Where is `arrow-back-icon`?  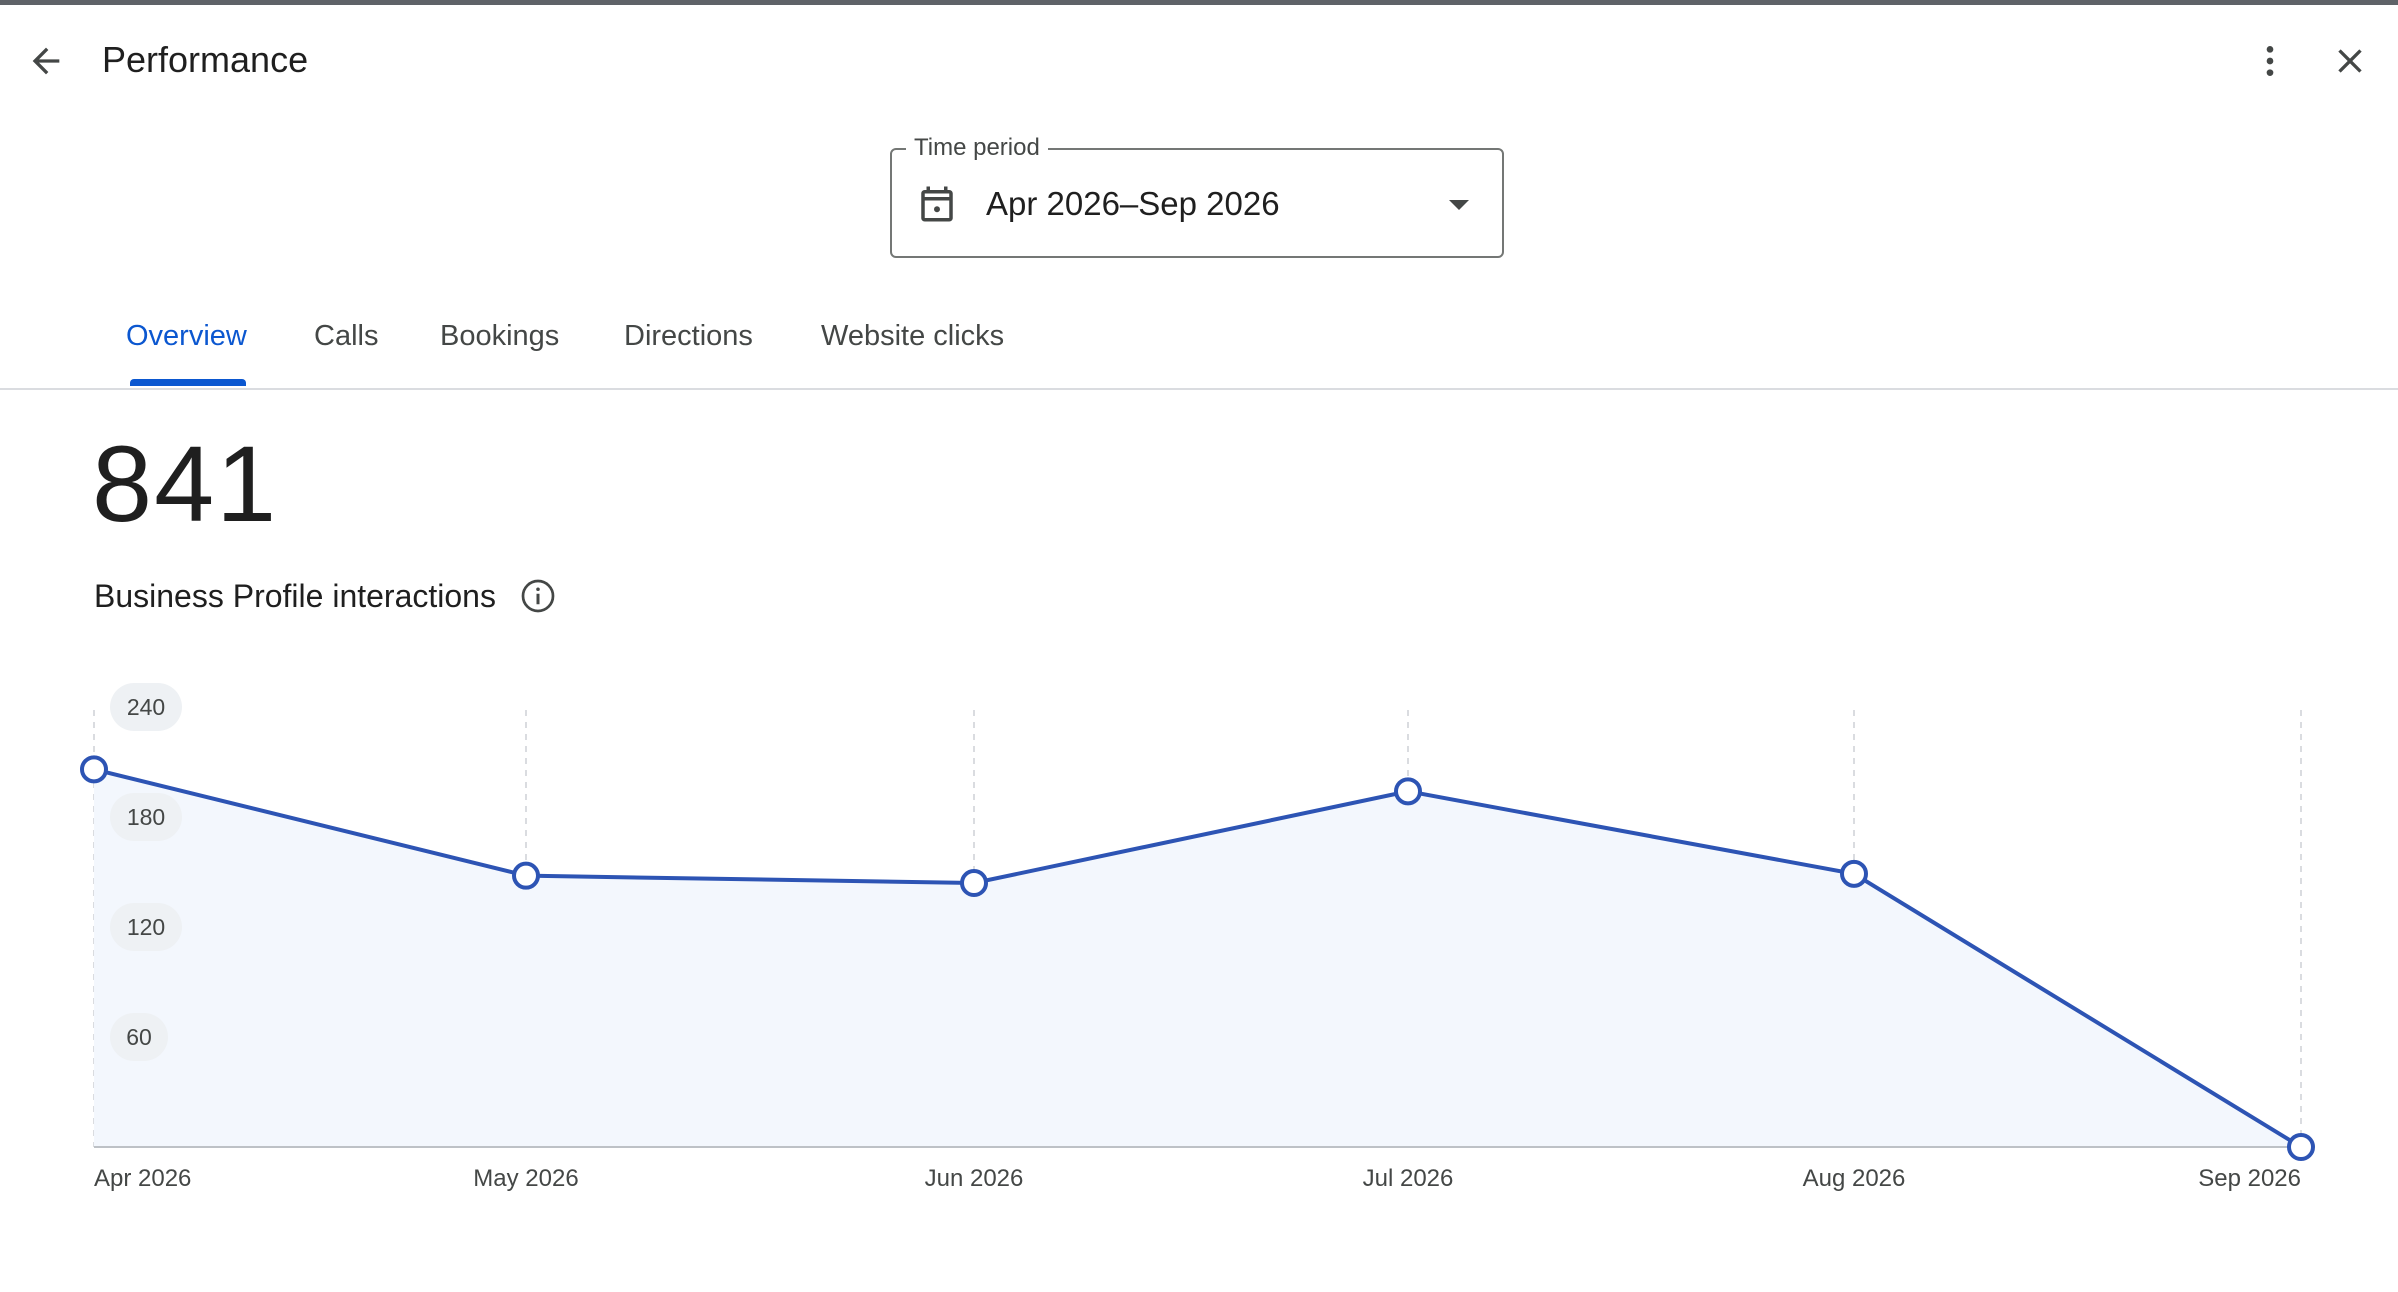 arrow-back-icon is located at coordinates (46, 61).